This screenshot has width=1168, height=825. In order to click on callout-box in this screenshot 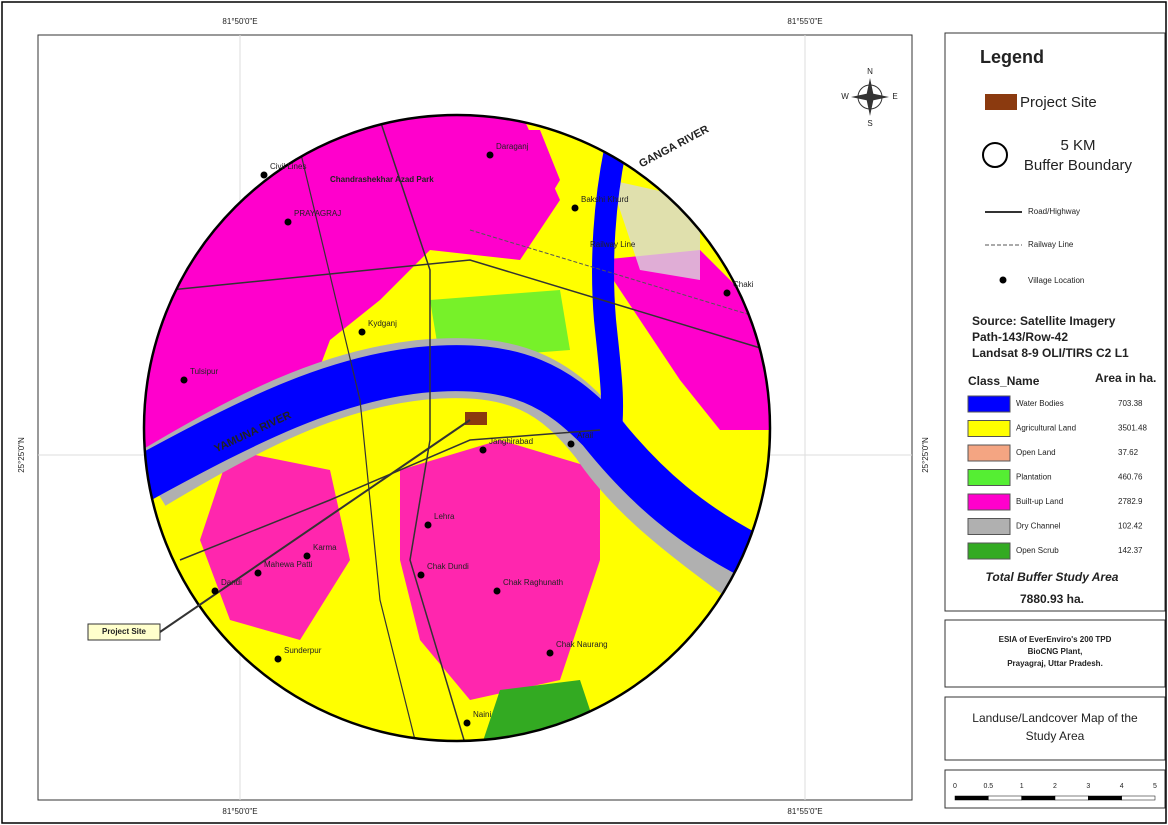, I will do `click(124, 632)`.